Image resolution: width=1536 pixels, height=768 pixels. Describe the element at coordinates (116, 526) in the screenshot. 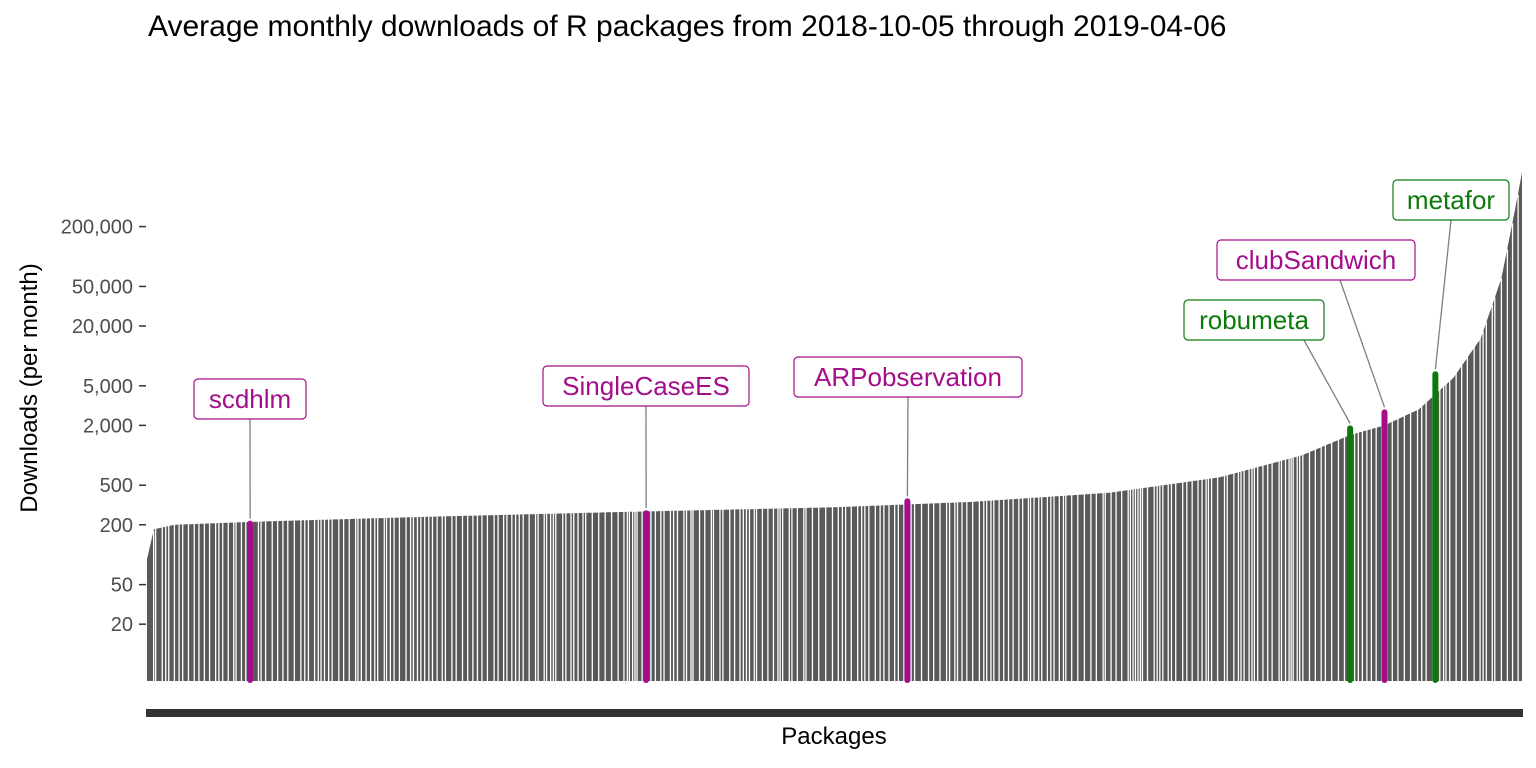

I see `y-tick-label: 200` at that location.